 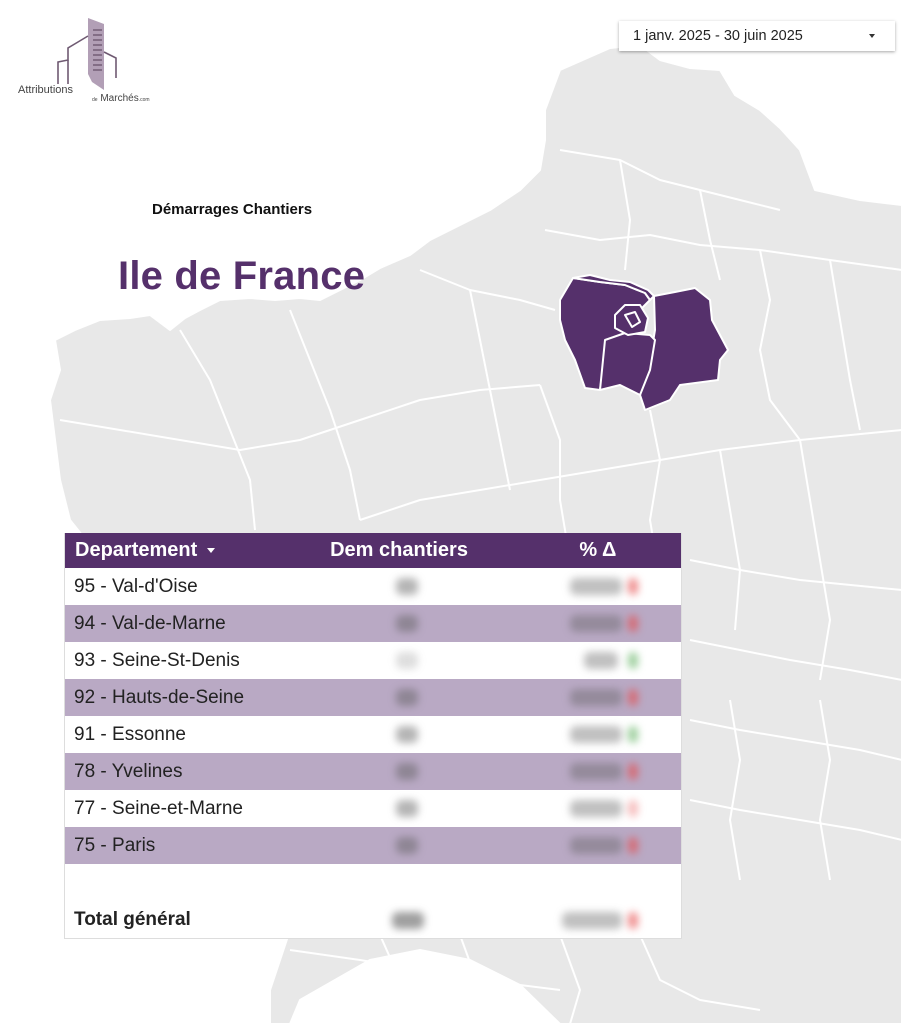 What do you see at coordinates (158, 808) in the screenshot?
I see `cell-departement: 77 - Seine-et-Marne` at bounding box center [158, 808].